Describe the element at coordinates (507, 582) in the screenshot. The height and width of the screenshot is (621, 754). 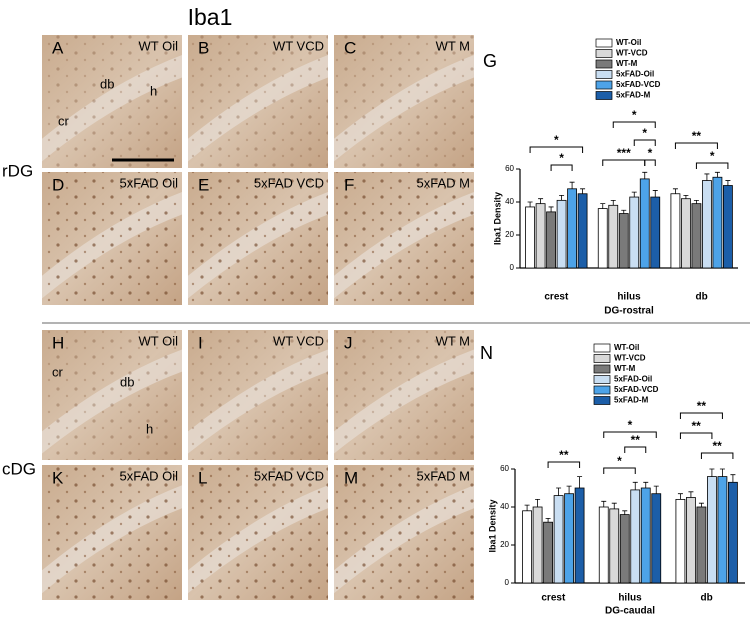
I see `y-tick-label: 0` at that location.